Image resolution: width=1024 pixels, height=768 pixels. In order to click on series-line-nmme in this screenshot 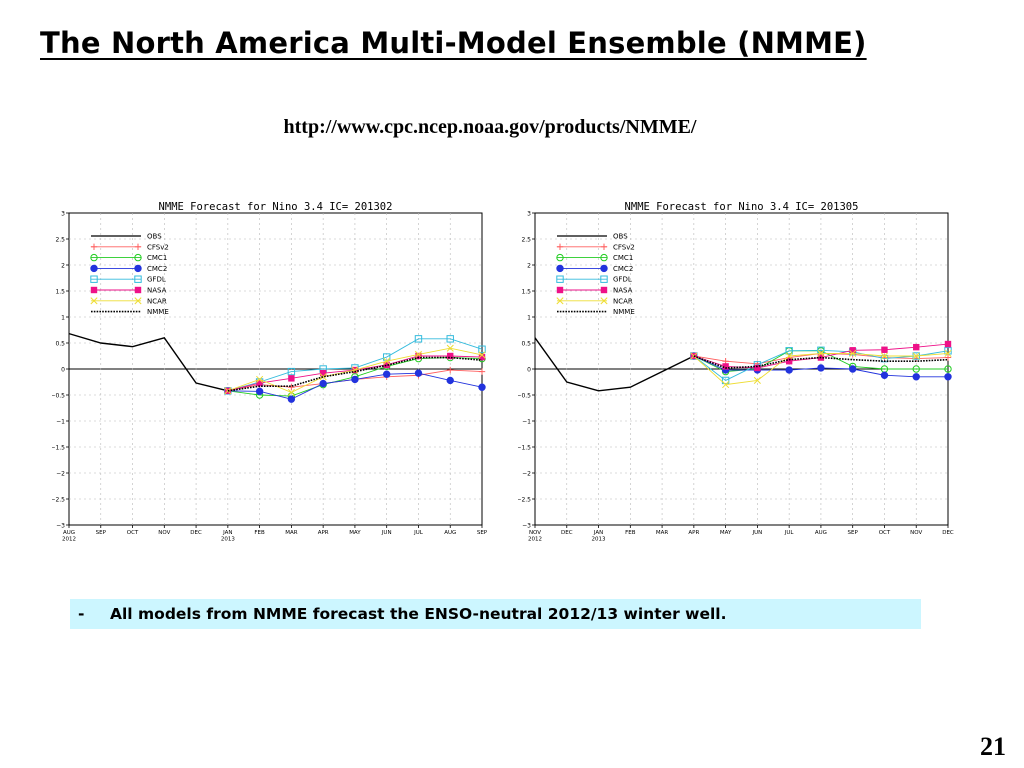, I will do `click(821, 362)`.